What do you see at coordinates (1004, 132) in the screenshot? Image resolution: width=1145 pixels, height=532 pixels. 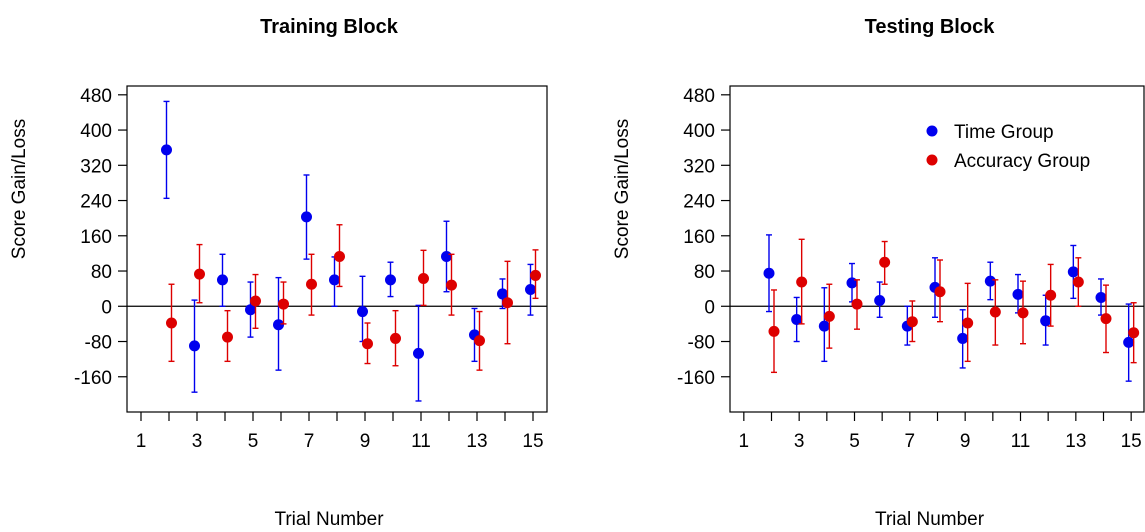 I see `legend-label: Time Group` at bounding box center [1004, 132].